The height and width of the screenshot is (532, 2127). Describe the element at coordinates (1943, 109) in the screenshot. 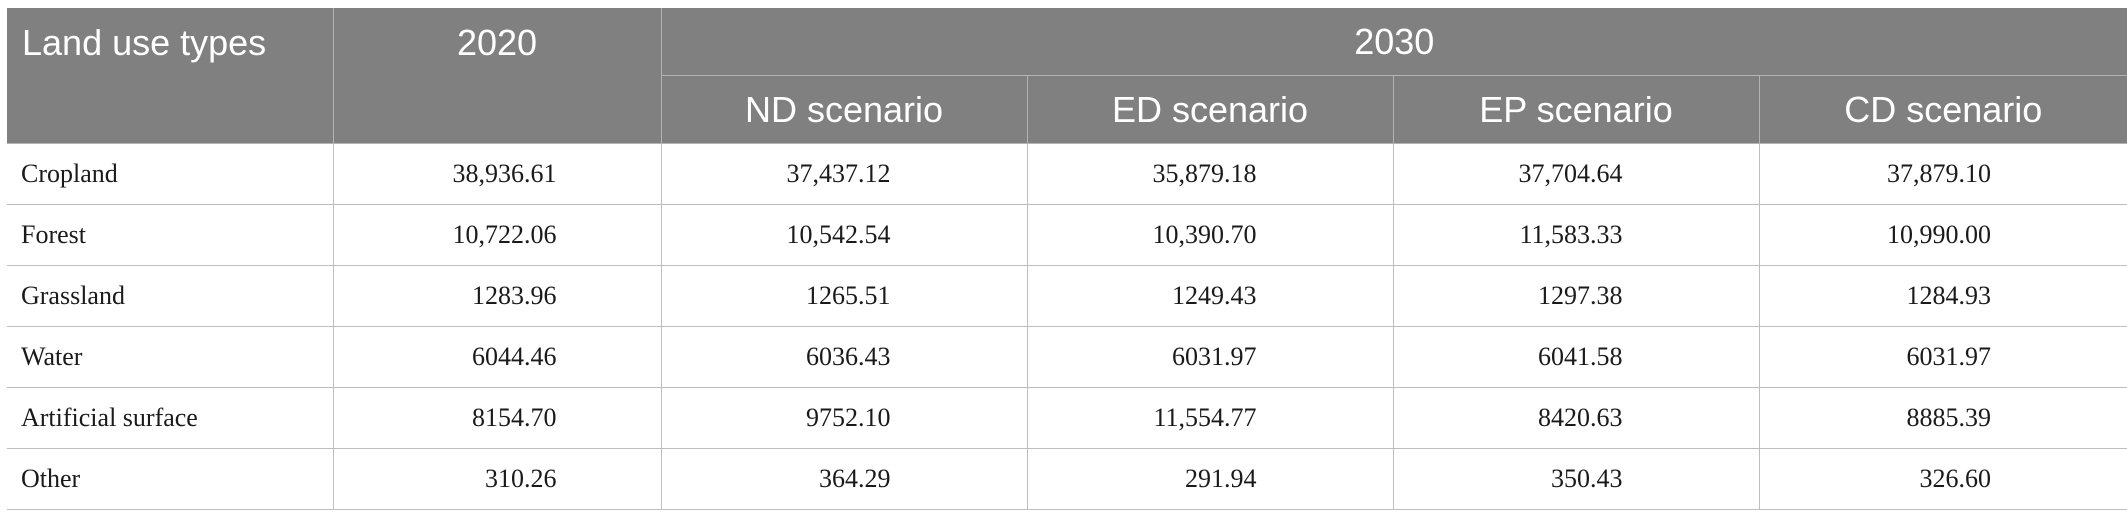

I see `header-cd-scenario: CD scenario` at that location.